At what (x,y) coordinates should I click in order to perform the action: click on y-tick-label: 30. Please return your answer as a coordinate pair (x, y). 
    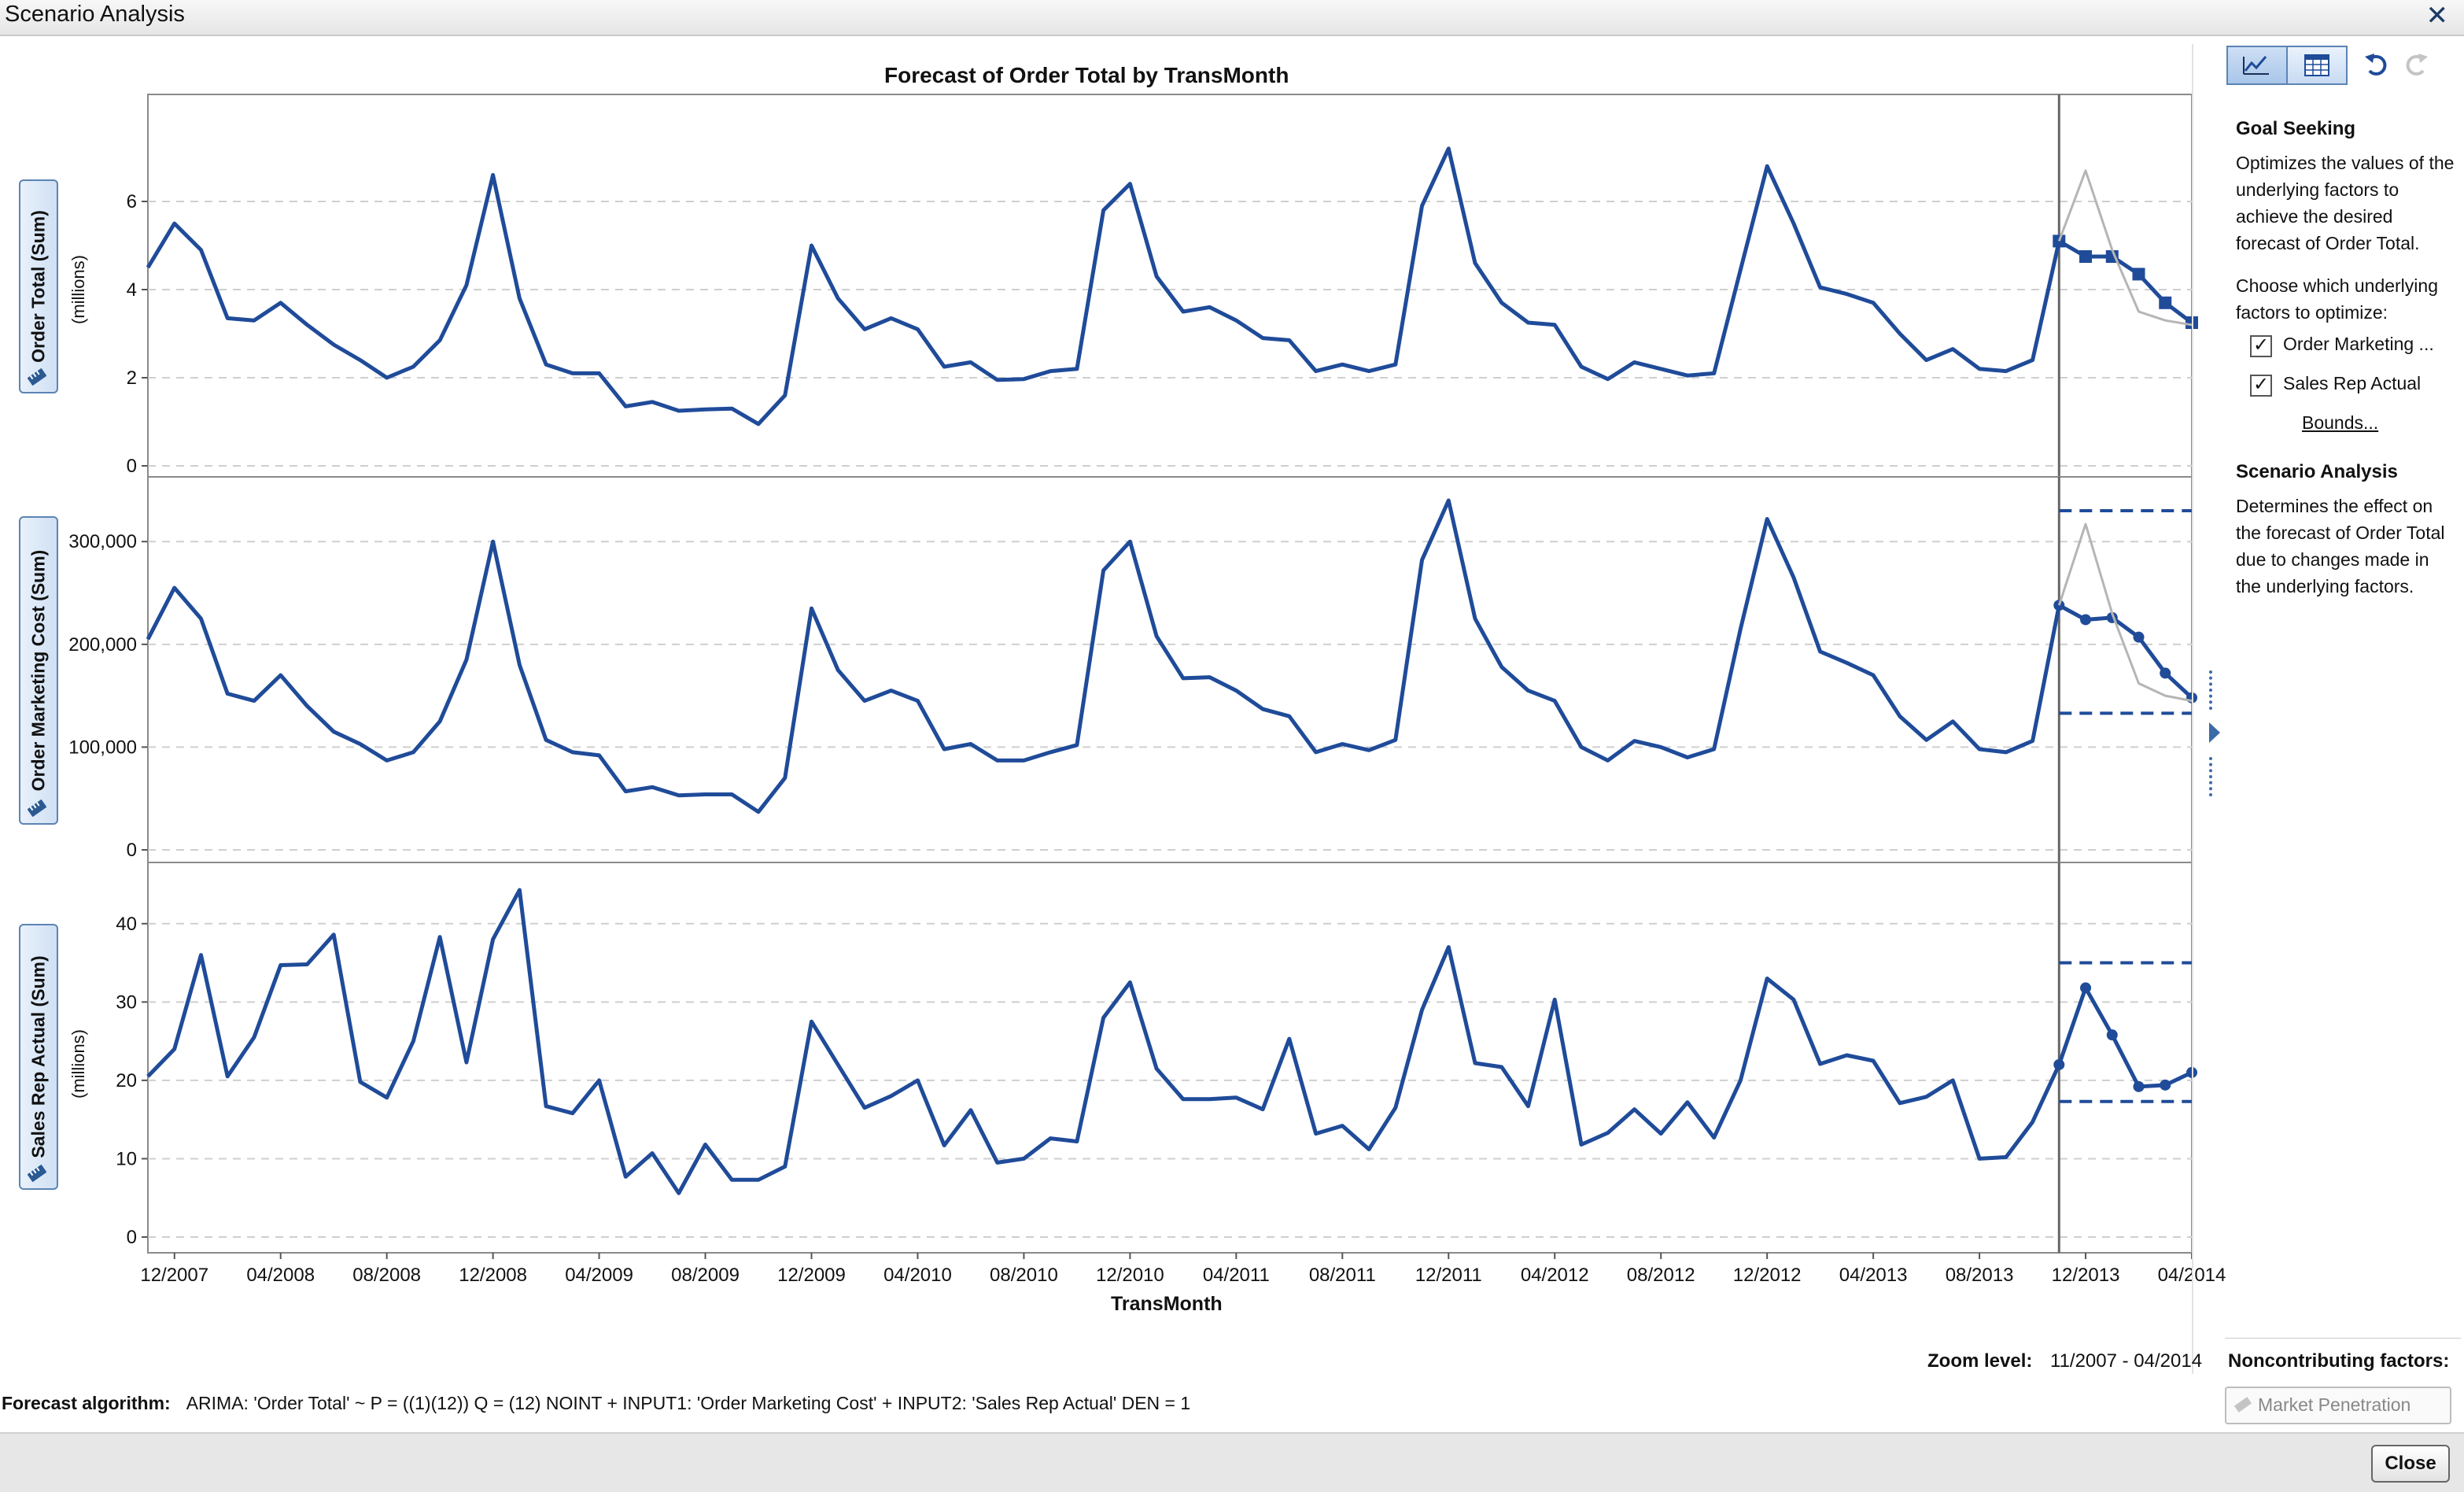
    Looking at the image, I should click on (126, 1002).